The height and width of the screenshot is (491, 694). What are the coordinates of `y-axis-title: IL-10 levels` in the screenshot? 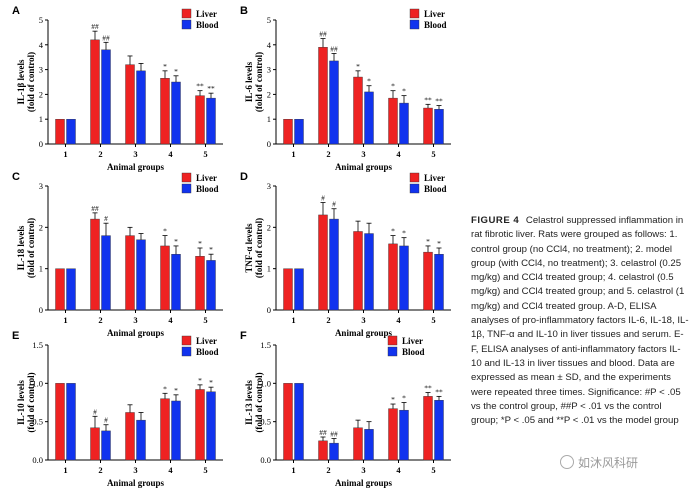 It's located at (21, 402).